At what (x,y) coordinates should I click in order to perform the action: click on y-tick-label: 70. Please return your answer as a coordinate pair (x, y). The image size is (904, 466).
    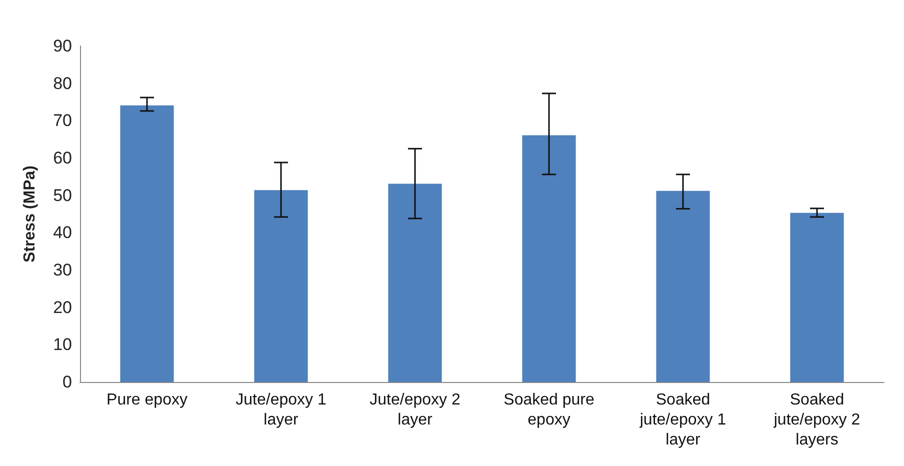
    Looking at the image, I should click on (62, 120).